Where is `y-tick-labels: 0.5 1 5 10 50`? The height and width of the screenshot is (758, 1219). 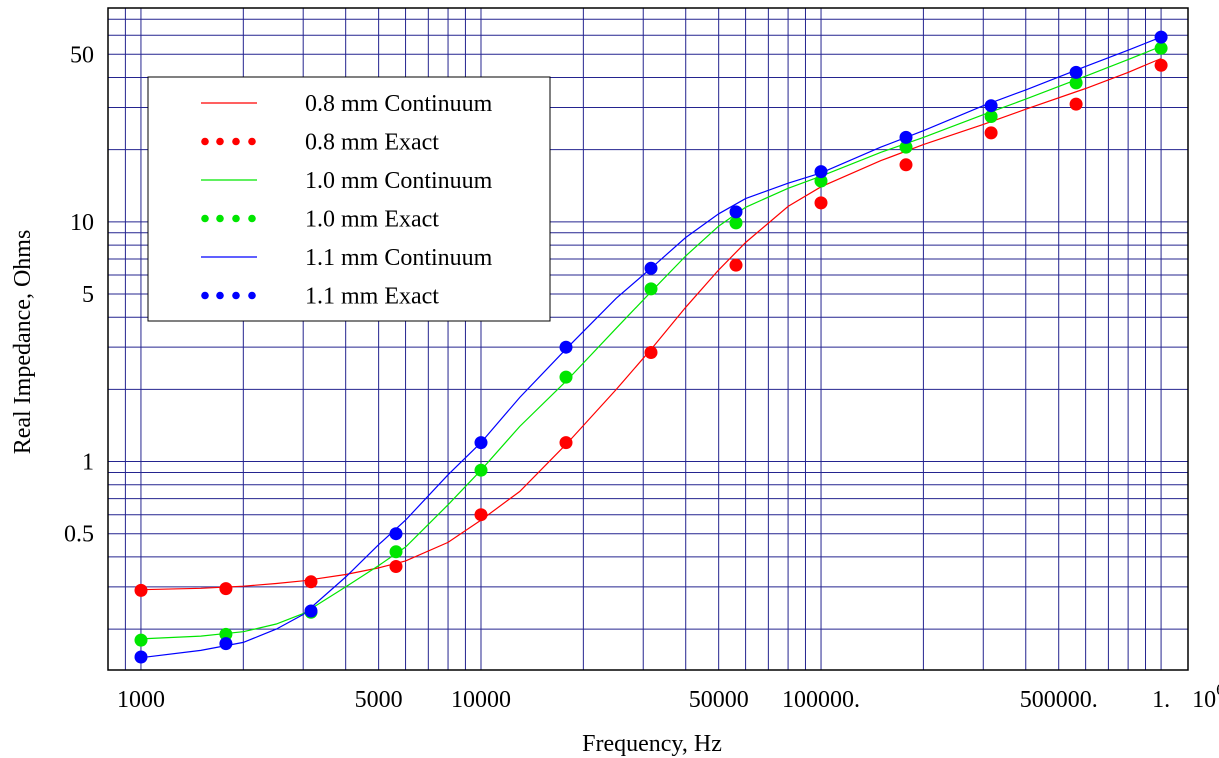 y-tick-labels: 0.5 1 5 10 50 is located at coordinates (79, 294).